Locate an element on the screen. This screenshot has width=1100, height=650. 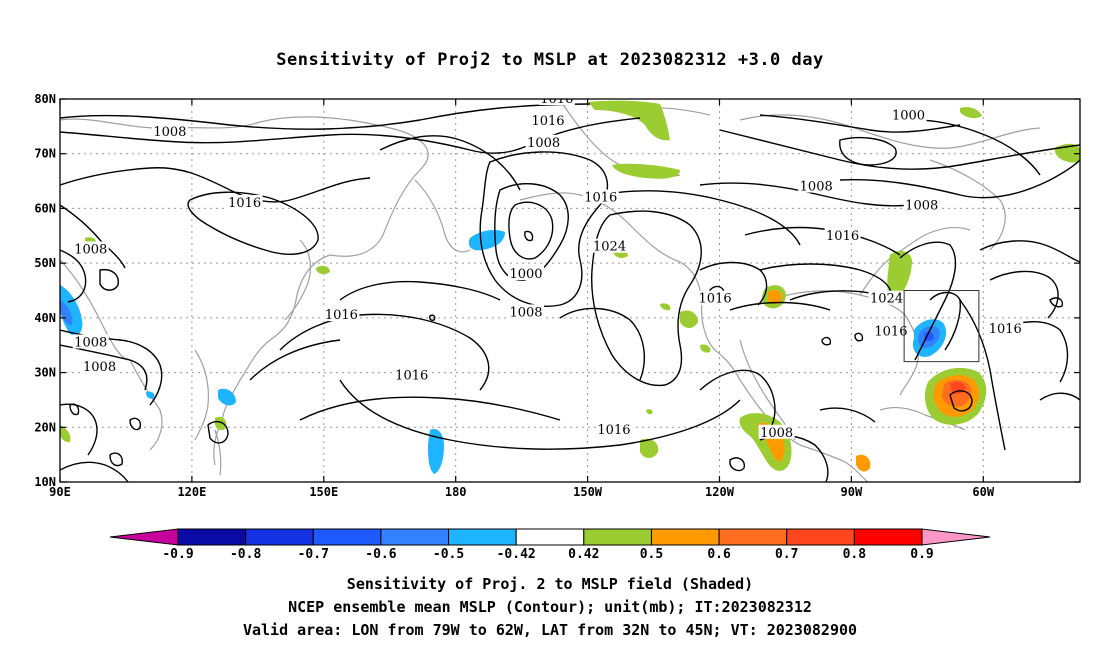
colorbar-tick-label: -0.5 is located at coordinates (448, 554).